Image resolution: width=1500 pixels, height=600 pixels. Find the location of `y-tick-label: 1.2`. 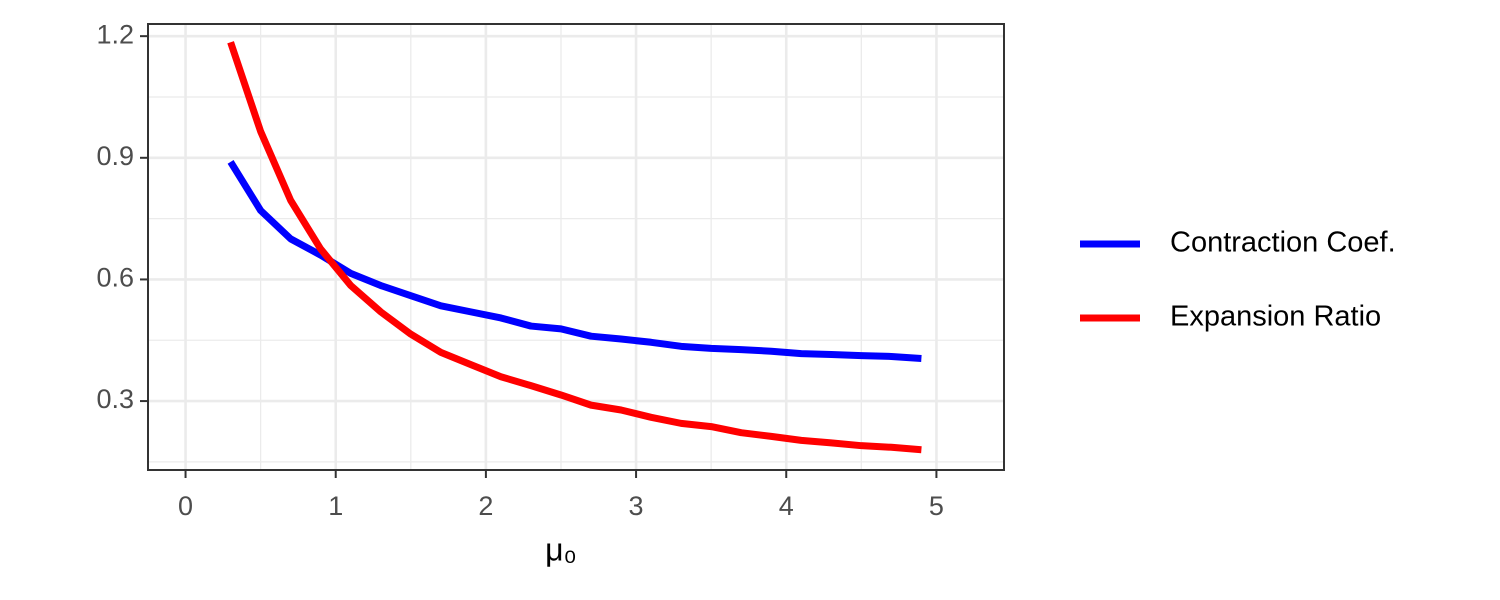

y-tick-label: 1.2 is located at coordinates (115, 34).